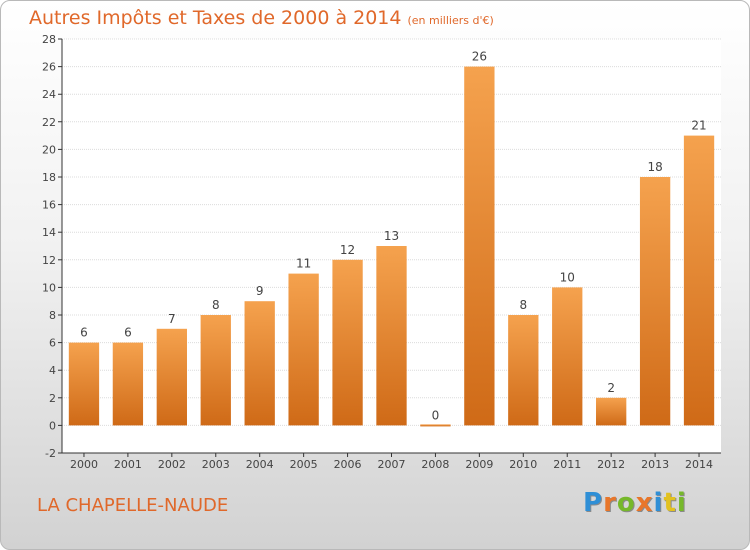  Describe the element at coordinates (50, 453) in the screenshot. I see `y-tick-label: -2` at that location.